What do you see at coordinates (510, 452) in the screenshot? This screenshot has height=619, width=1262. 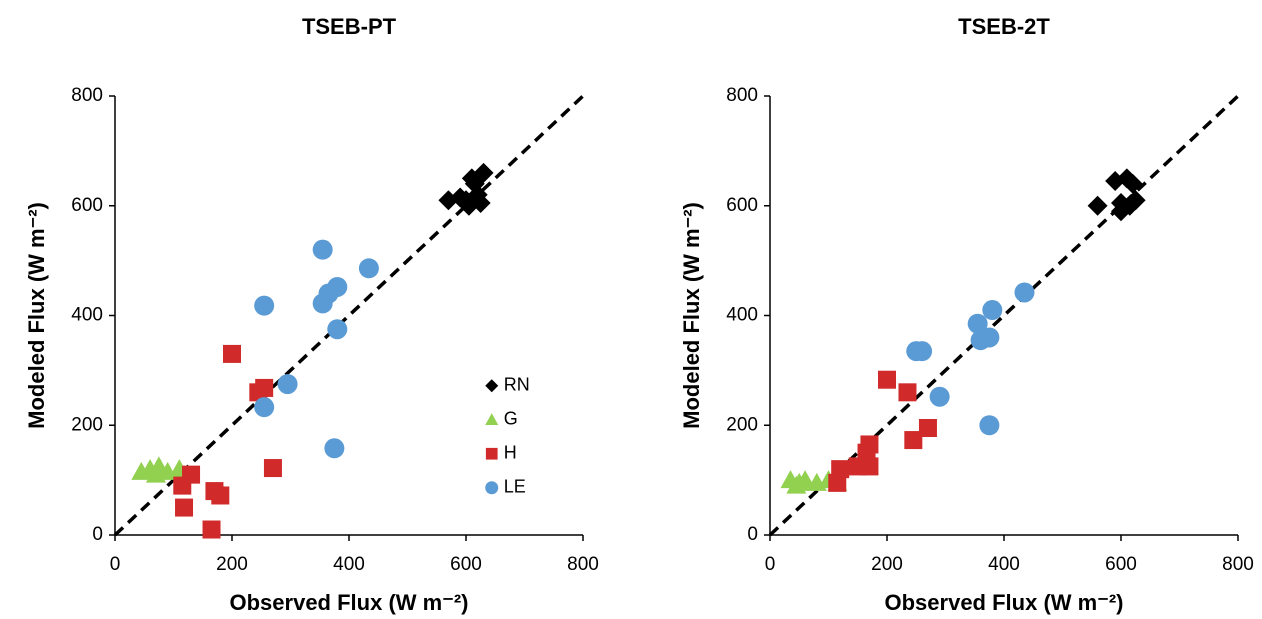 I see `legend-label: H` at bounding box center [510, 452].